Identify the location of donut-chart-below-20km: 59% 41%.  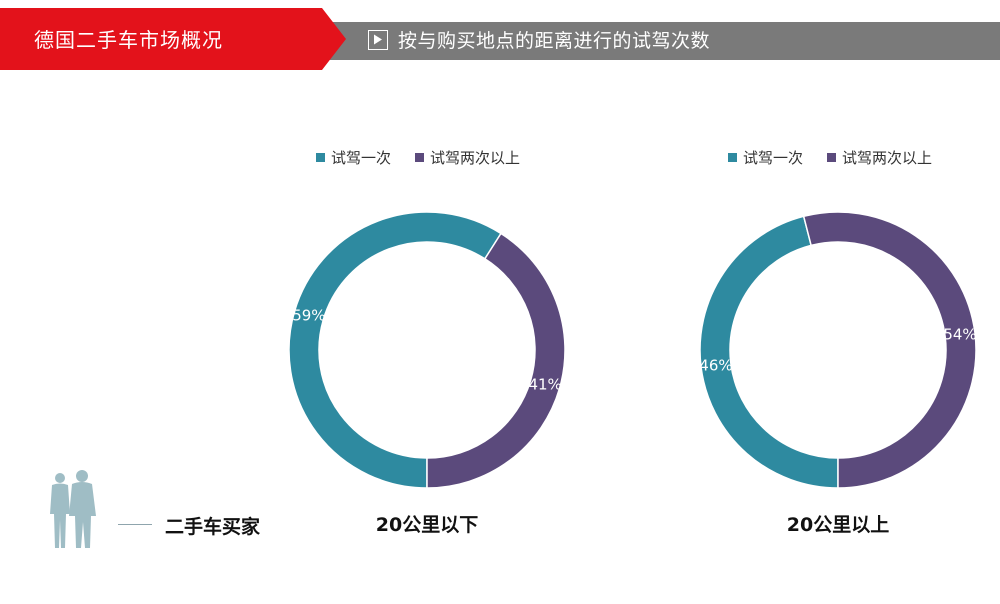
(427, 350).